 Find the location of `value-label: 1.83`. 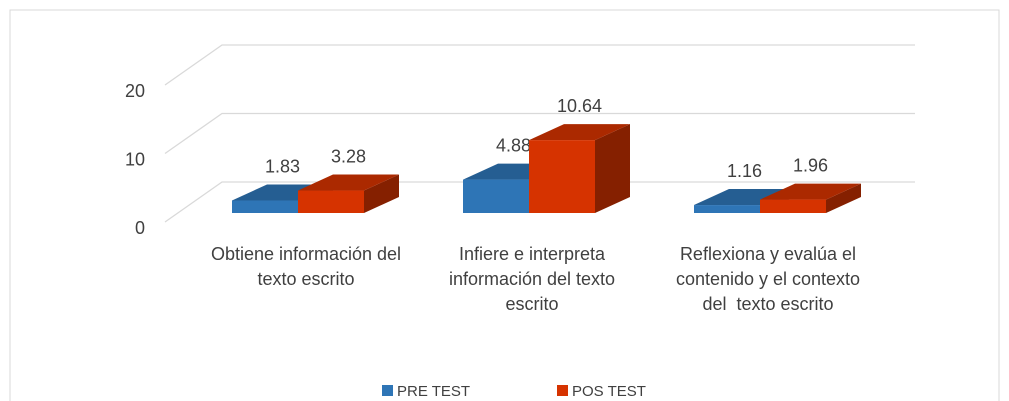

value-label: 1.83 is located at coordinates (282, 166).